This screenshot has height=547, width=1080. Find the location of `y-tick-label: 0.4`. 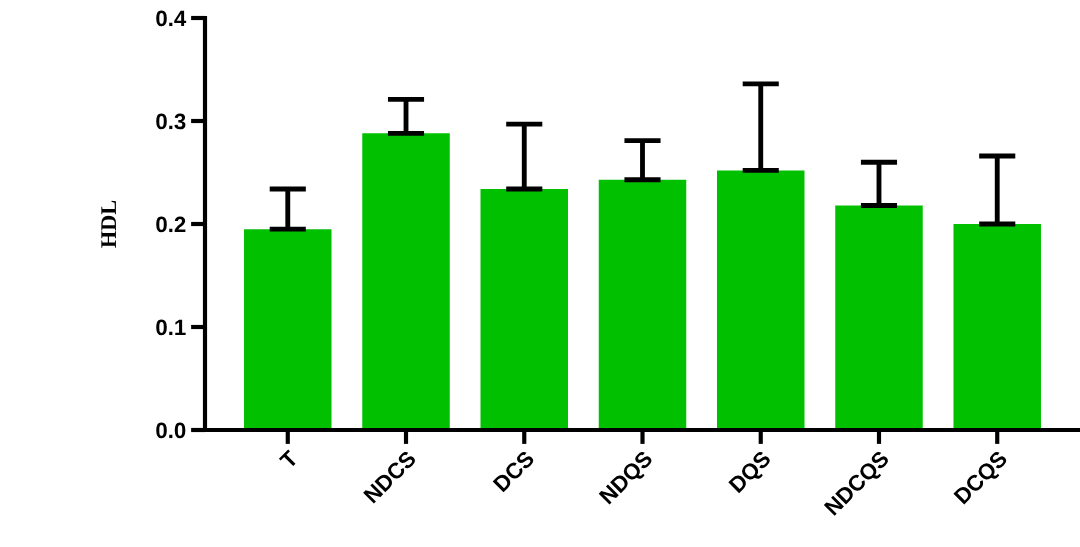

y-tick-label: 0.4 is located at coordinates (171, 18).